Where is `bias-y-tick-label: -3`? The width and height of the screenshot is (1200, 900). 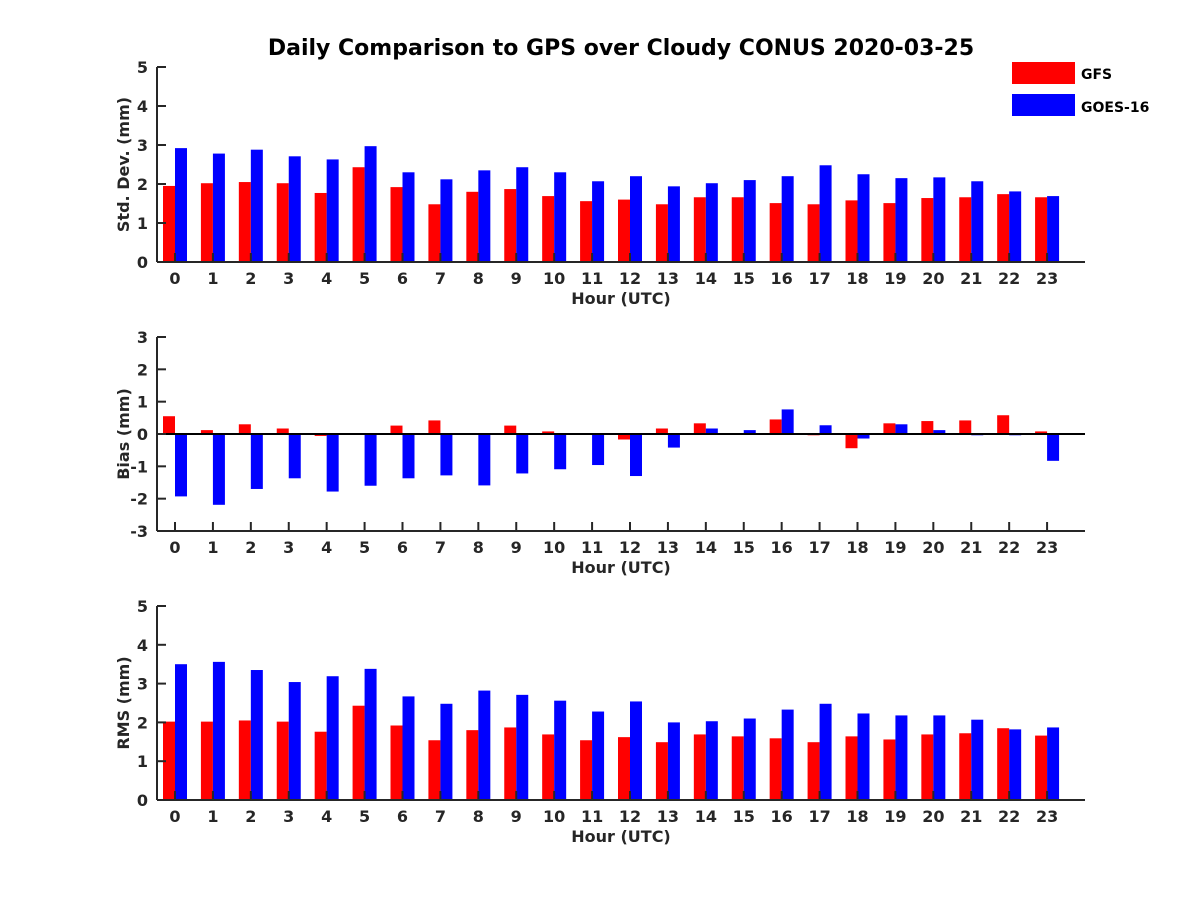
bias-y-tick-label: -3 is located at coordinates (139, 531).